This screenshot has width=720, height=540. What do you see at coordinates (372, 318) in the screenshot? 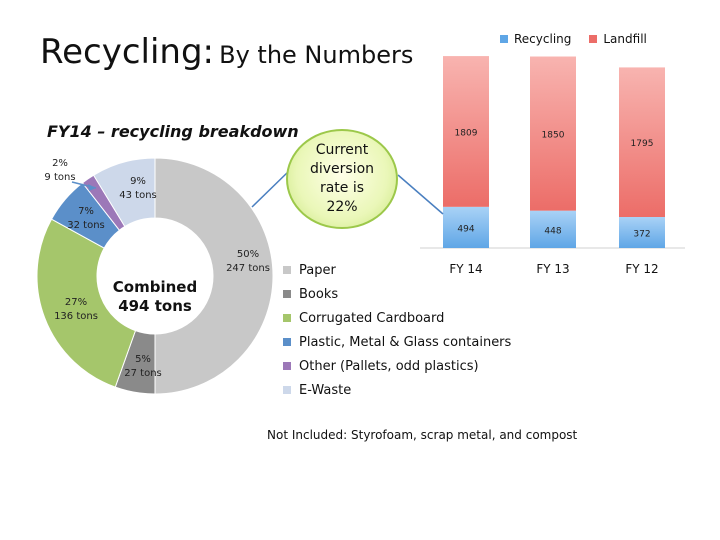
I see `legend-label: Corrugated Cardboard` at bounding box center [372, 318].